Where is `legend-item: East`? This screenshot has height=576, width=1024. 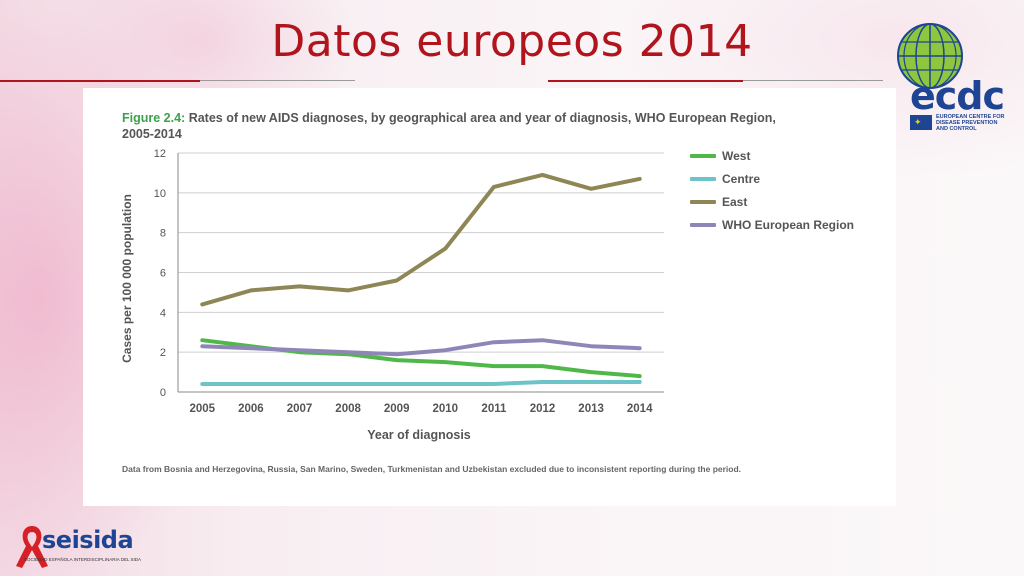
legend-item: East is located at coordinates (772, 201).